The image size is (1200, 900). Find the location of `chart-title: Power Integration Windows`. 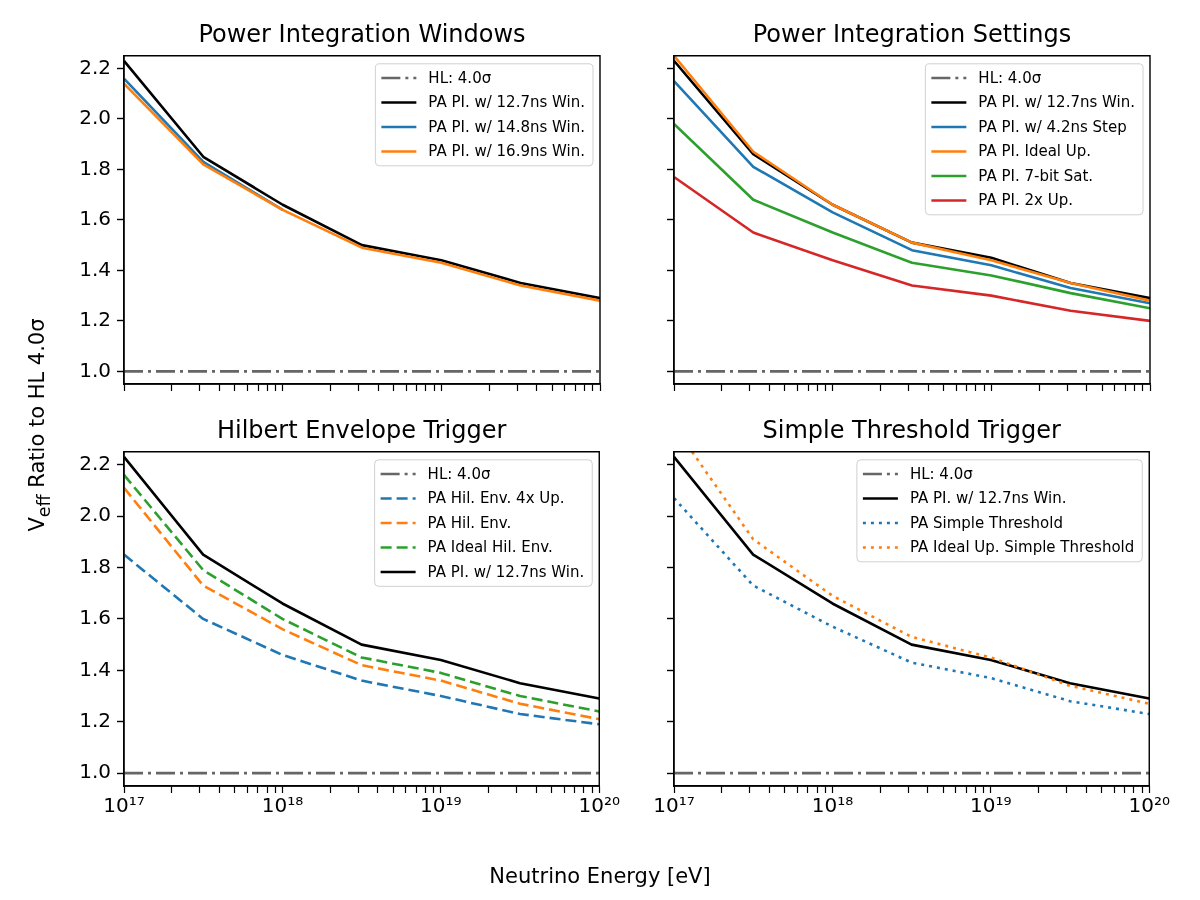

chart-title: Power Integration Windows is located at coordinates (362, 33).